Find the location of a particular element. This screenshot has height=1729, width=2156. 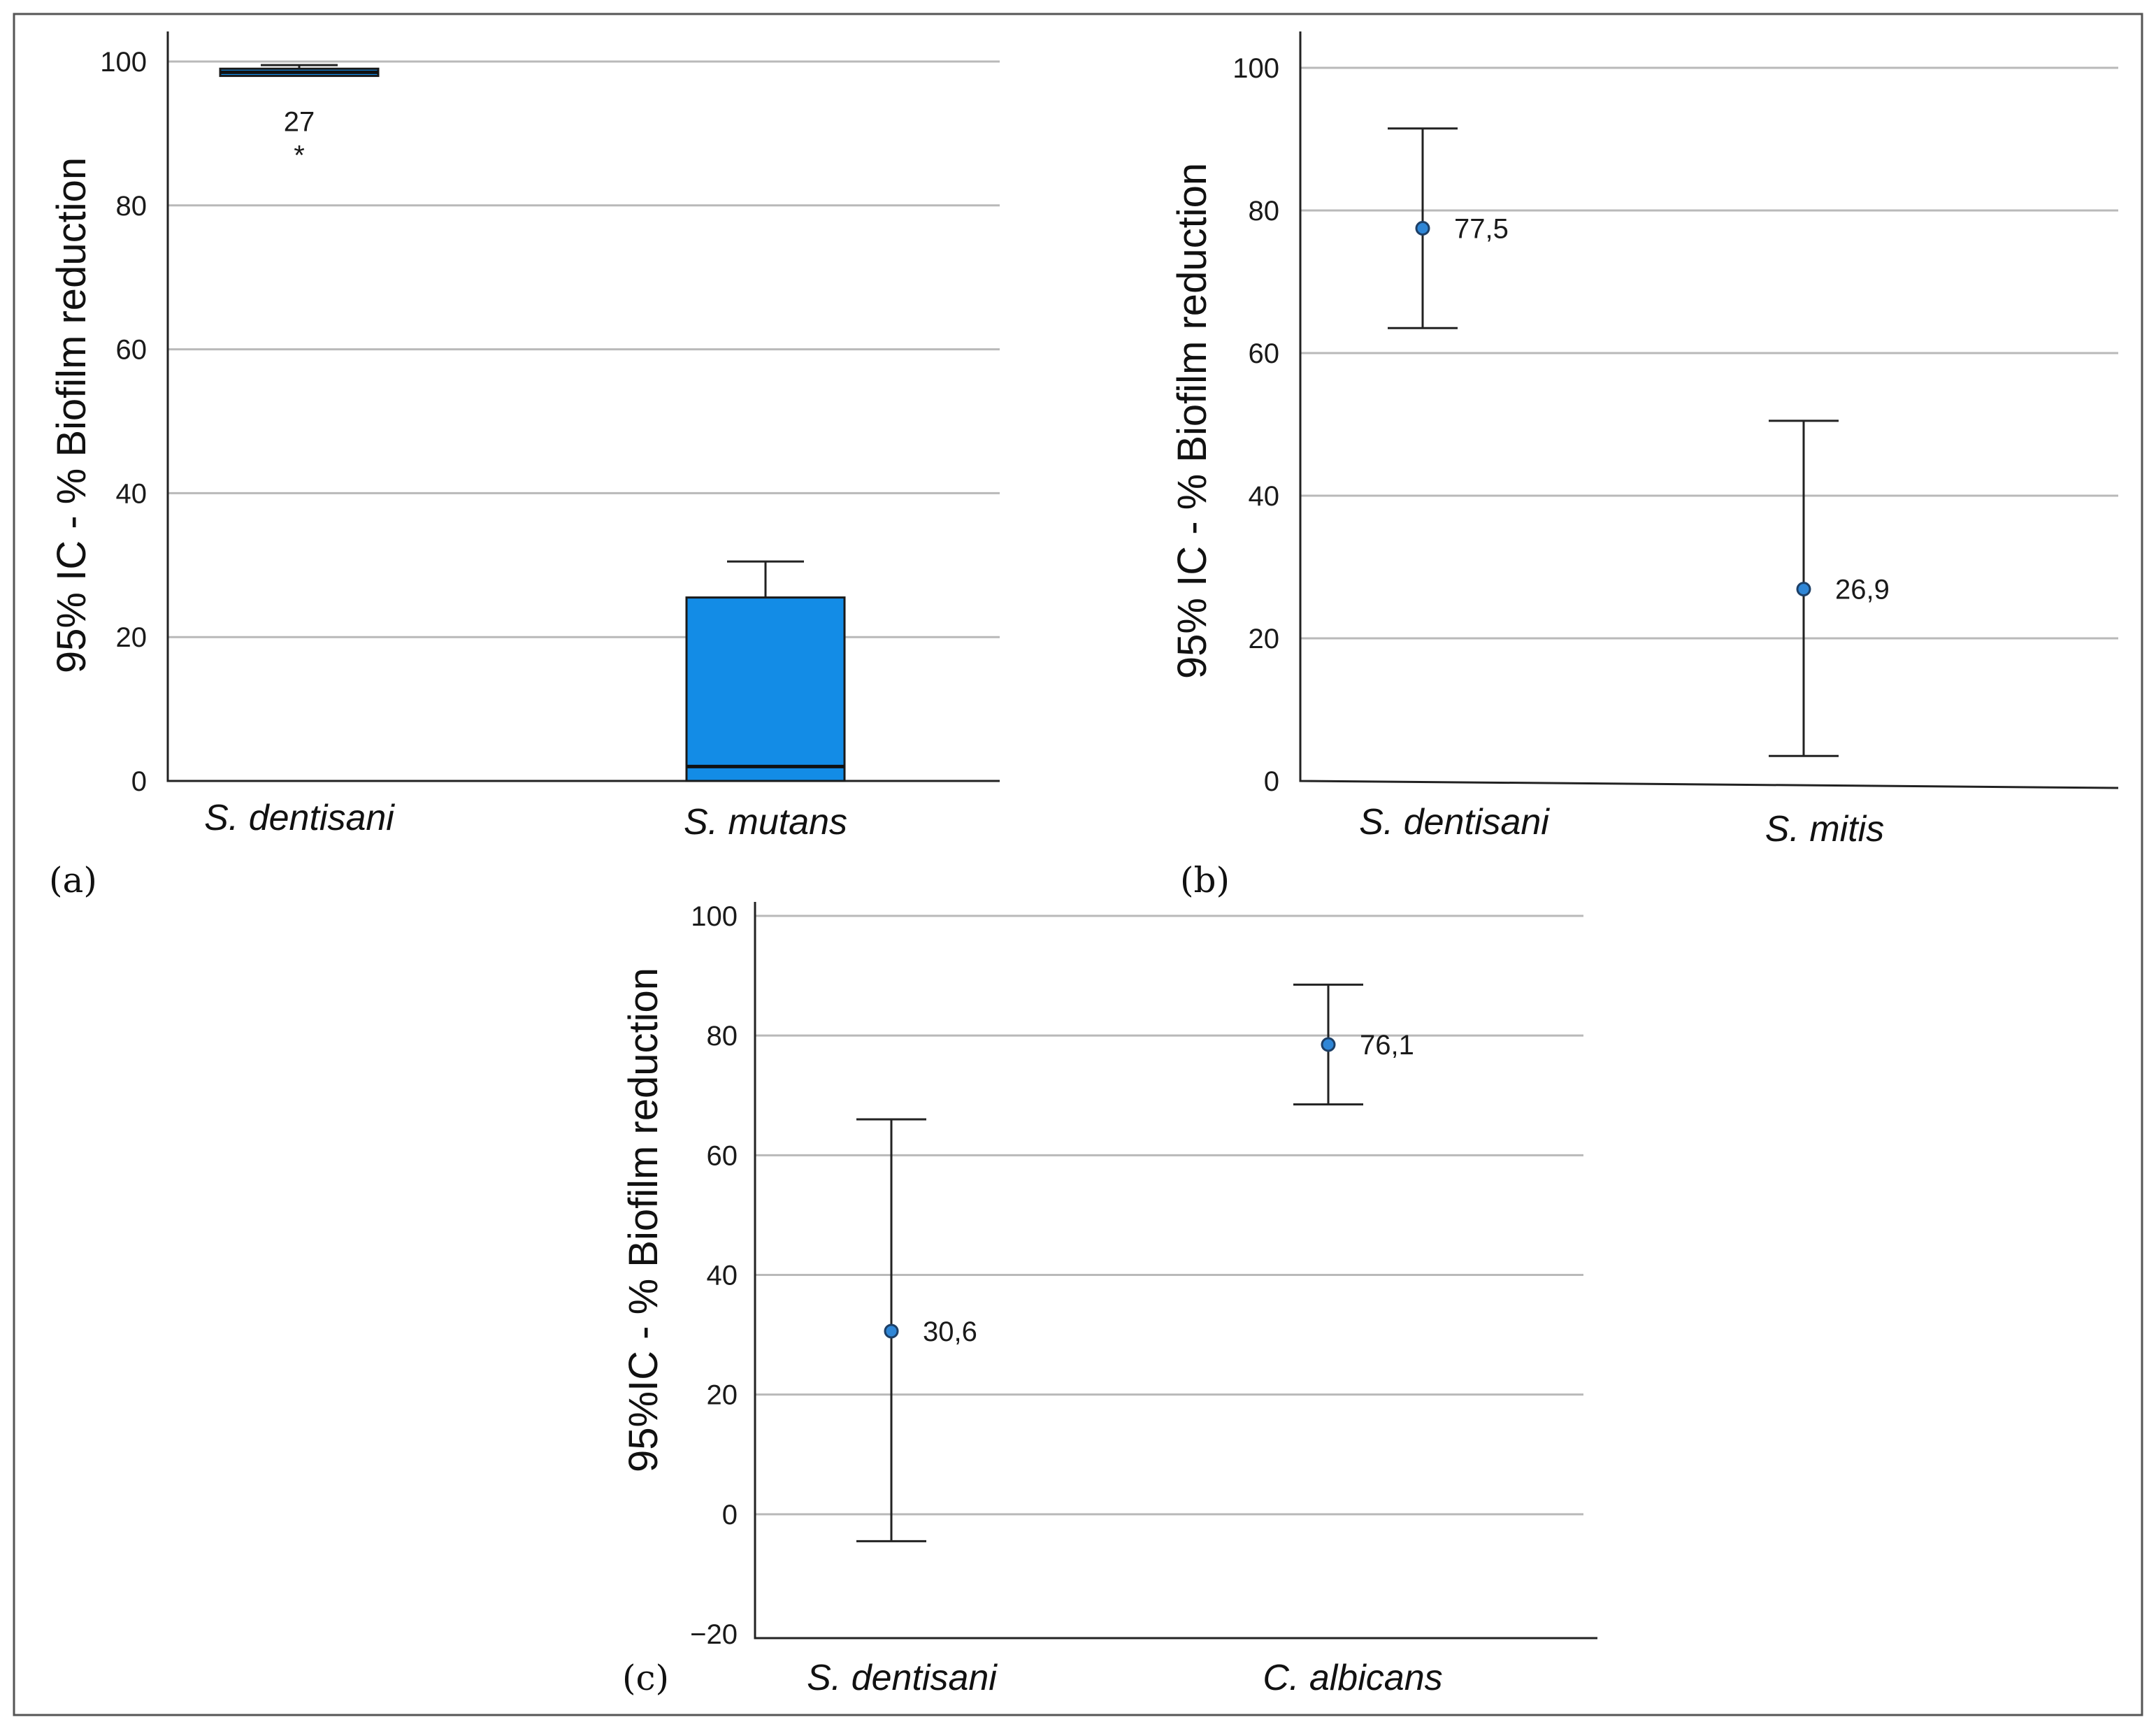

panel-a-y-tick-label: 40 is located at coordinates (132, 494).